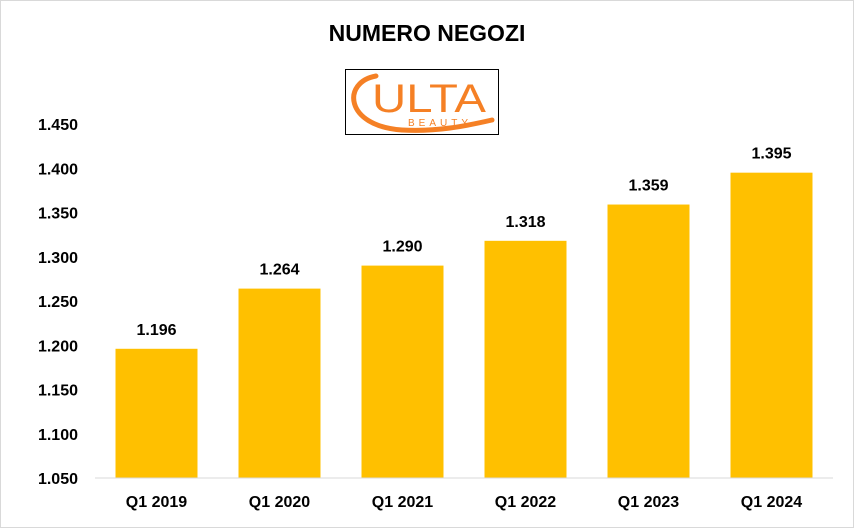 The height and width of the screenshot is (528, 854). Describe the element at coordinates (58, 346) in the screenshot. I see `y-tick-label: 1.200` at that location.